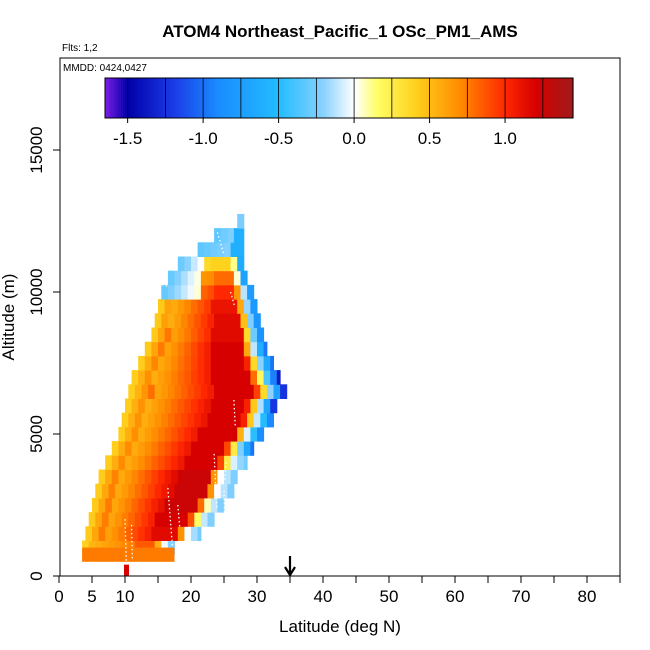 The width and height of the screenshot is (650, 650). Describe the element at coordinates (202, 138) in the screenshot. I see `colorbar-tick-label: -1.0` at that location.